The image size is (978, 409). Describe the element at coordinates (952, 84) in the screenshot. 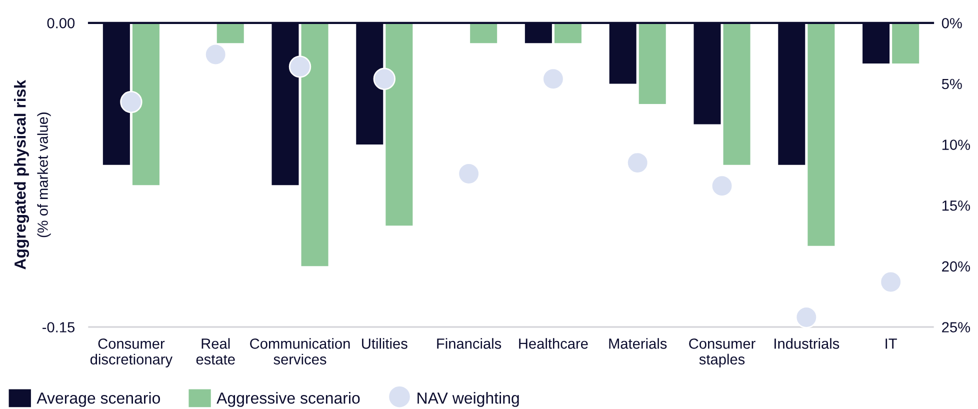

I see `y2-tick-label: 5%` at that location.